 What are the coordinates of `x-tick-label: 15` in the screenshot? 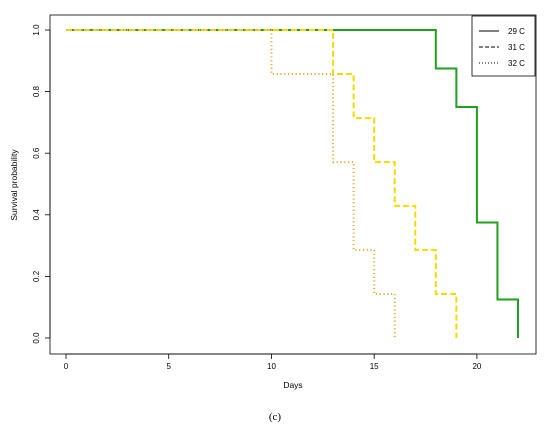 It's located at (374, 366).